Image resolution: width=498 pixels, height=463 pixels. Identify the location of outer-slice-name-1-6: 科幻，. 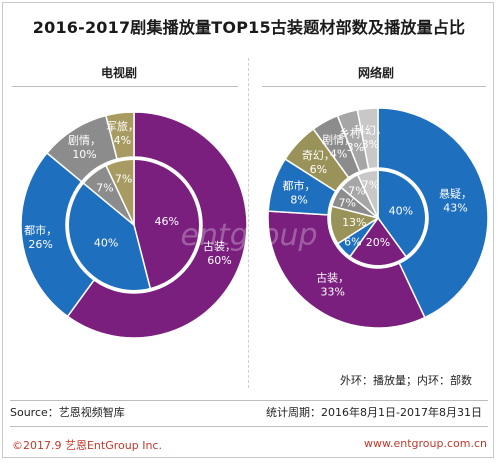
(370, 130).